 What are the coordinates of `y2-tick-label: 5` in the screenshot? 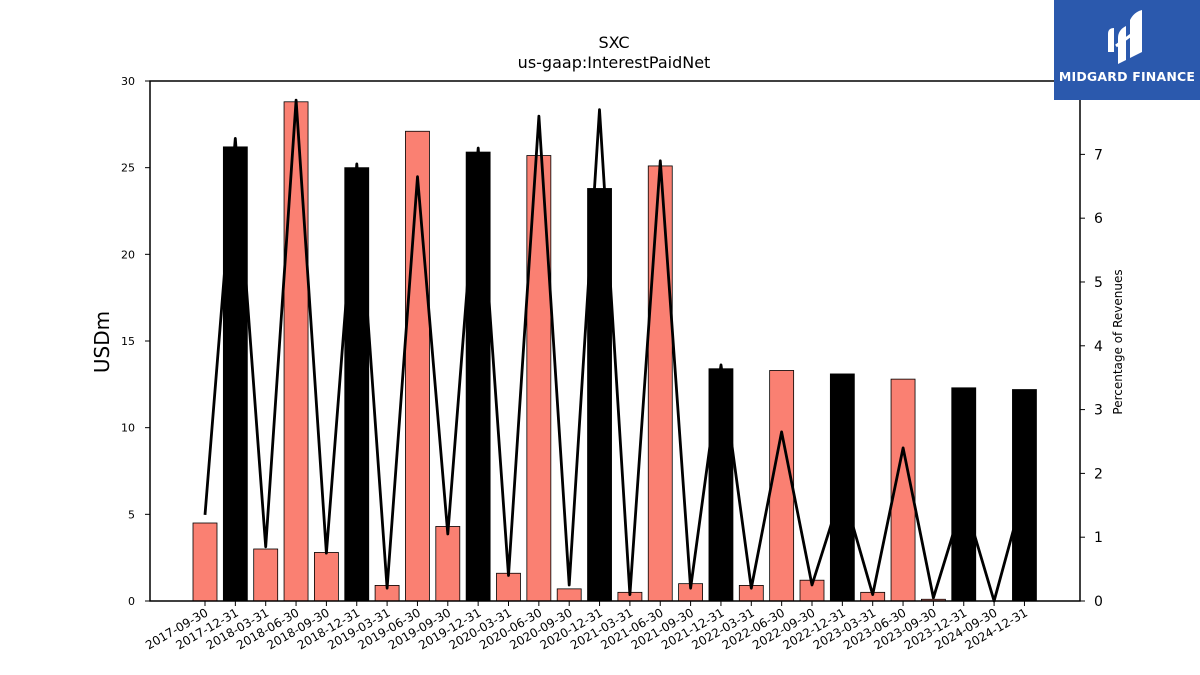 It's located at (1098, 283).